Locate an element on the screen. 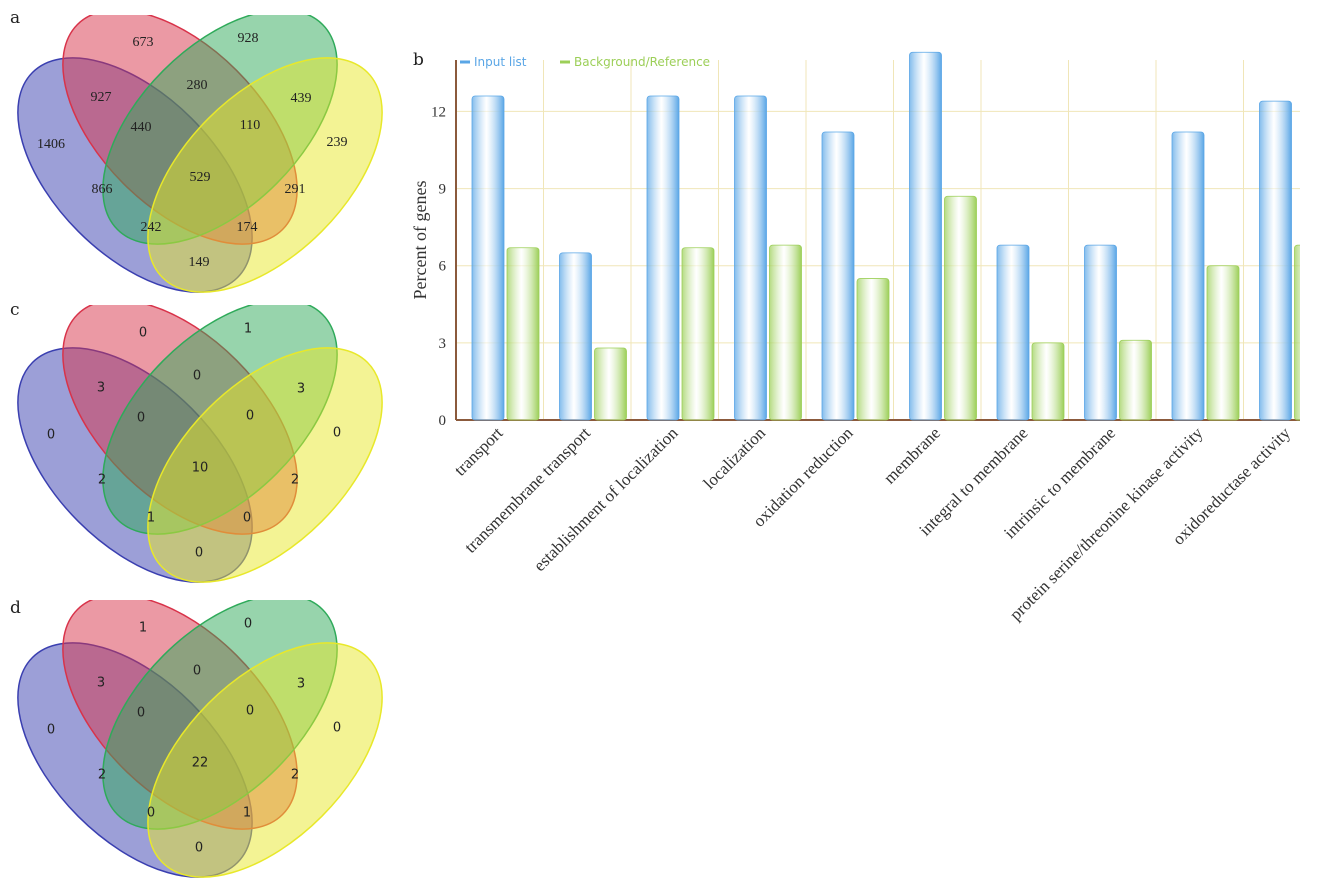 This screenshot has width=1323, height=890. venn-count-red-only: 673 is located at coordinates (143, 42).